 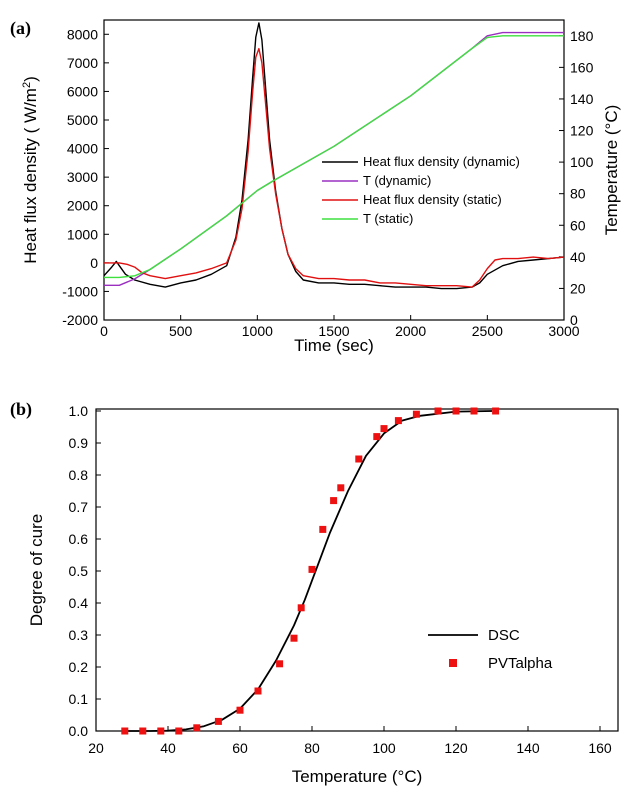 I want to click on panel-a-left-y-tick-label: 8000, so click(x=82, y=34).